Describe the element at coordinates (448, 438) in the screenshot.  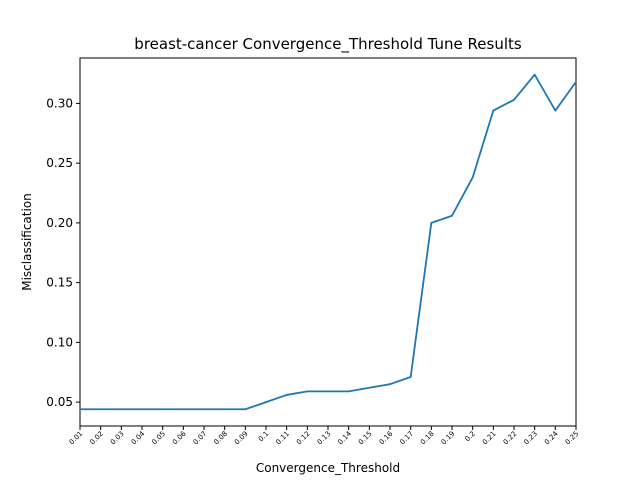
I see `x-tick-label: 0.19` at that location.